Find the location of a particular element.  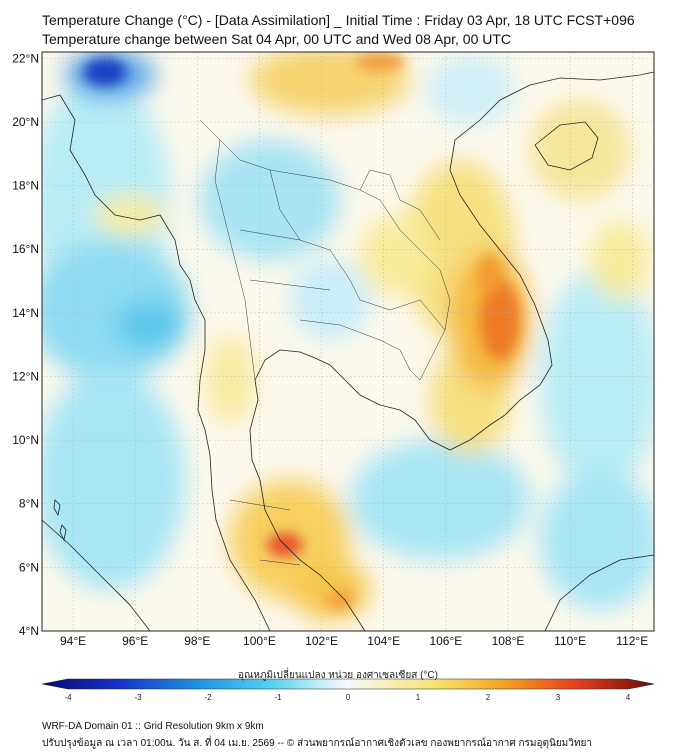

colorbar: -4 -3 -2 -1 0 1 2 3 4 is located at coordinates (348, 690).